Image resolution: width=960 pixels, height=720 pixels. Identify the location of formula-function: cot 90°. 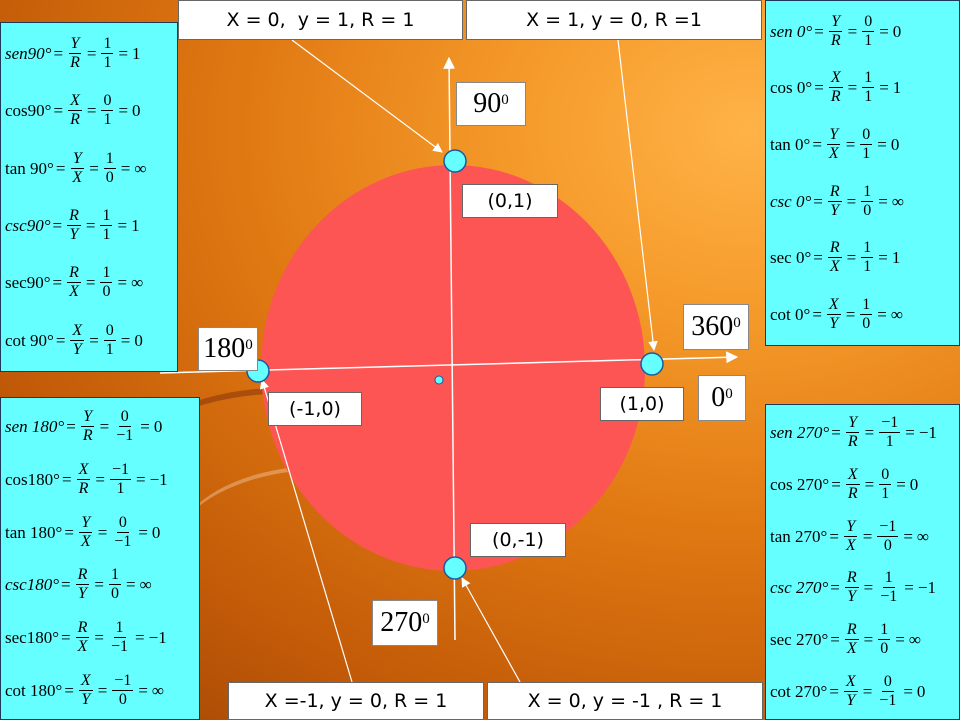
(29, 340).